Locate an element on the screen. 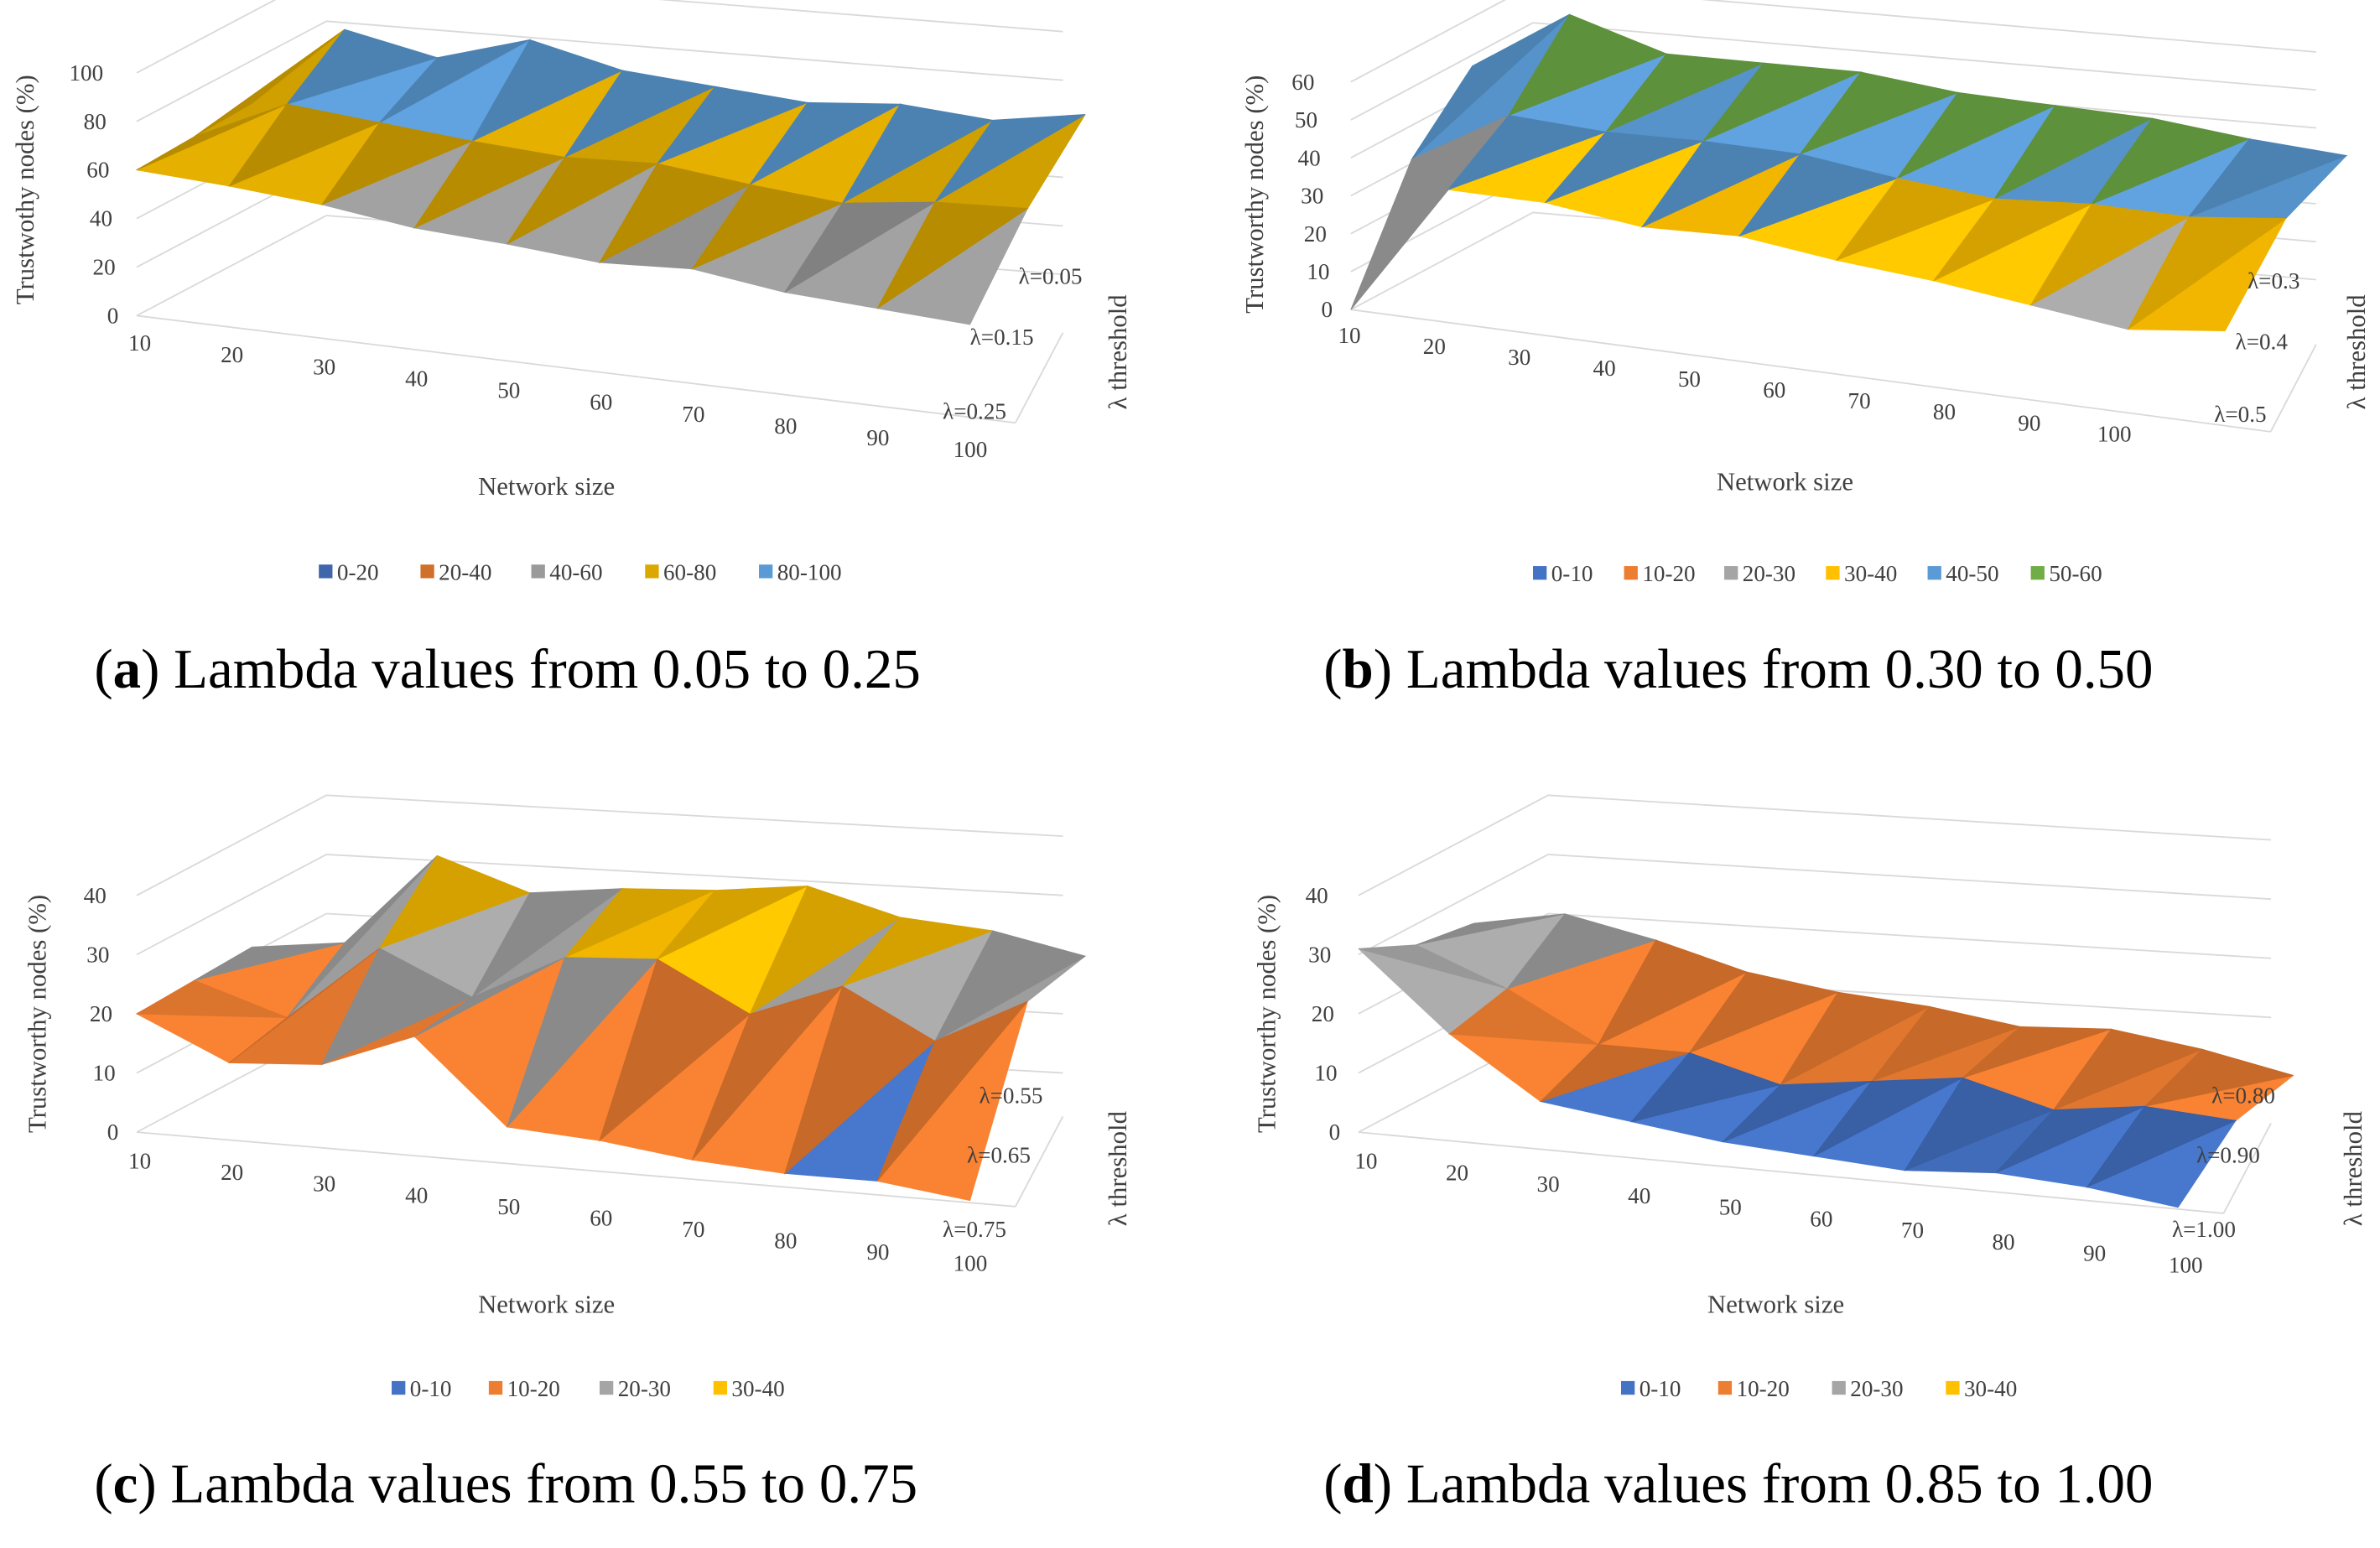  y-axis-title: Trustworthy nodes (%) is located at coordinates (37, 1014).